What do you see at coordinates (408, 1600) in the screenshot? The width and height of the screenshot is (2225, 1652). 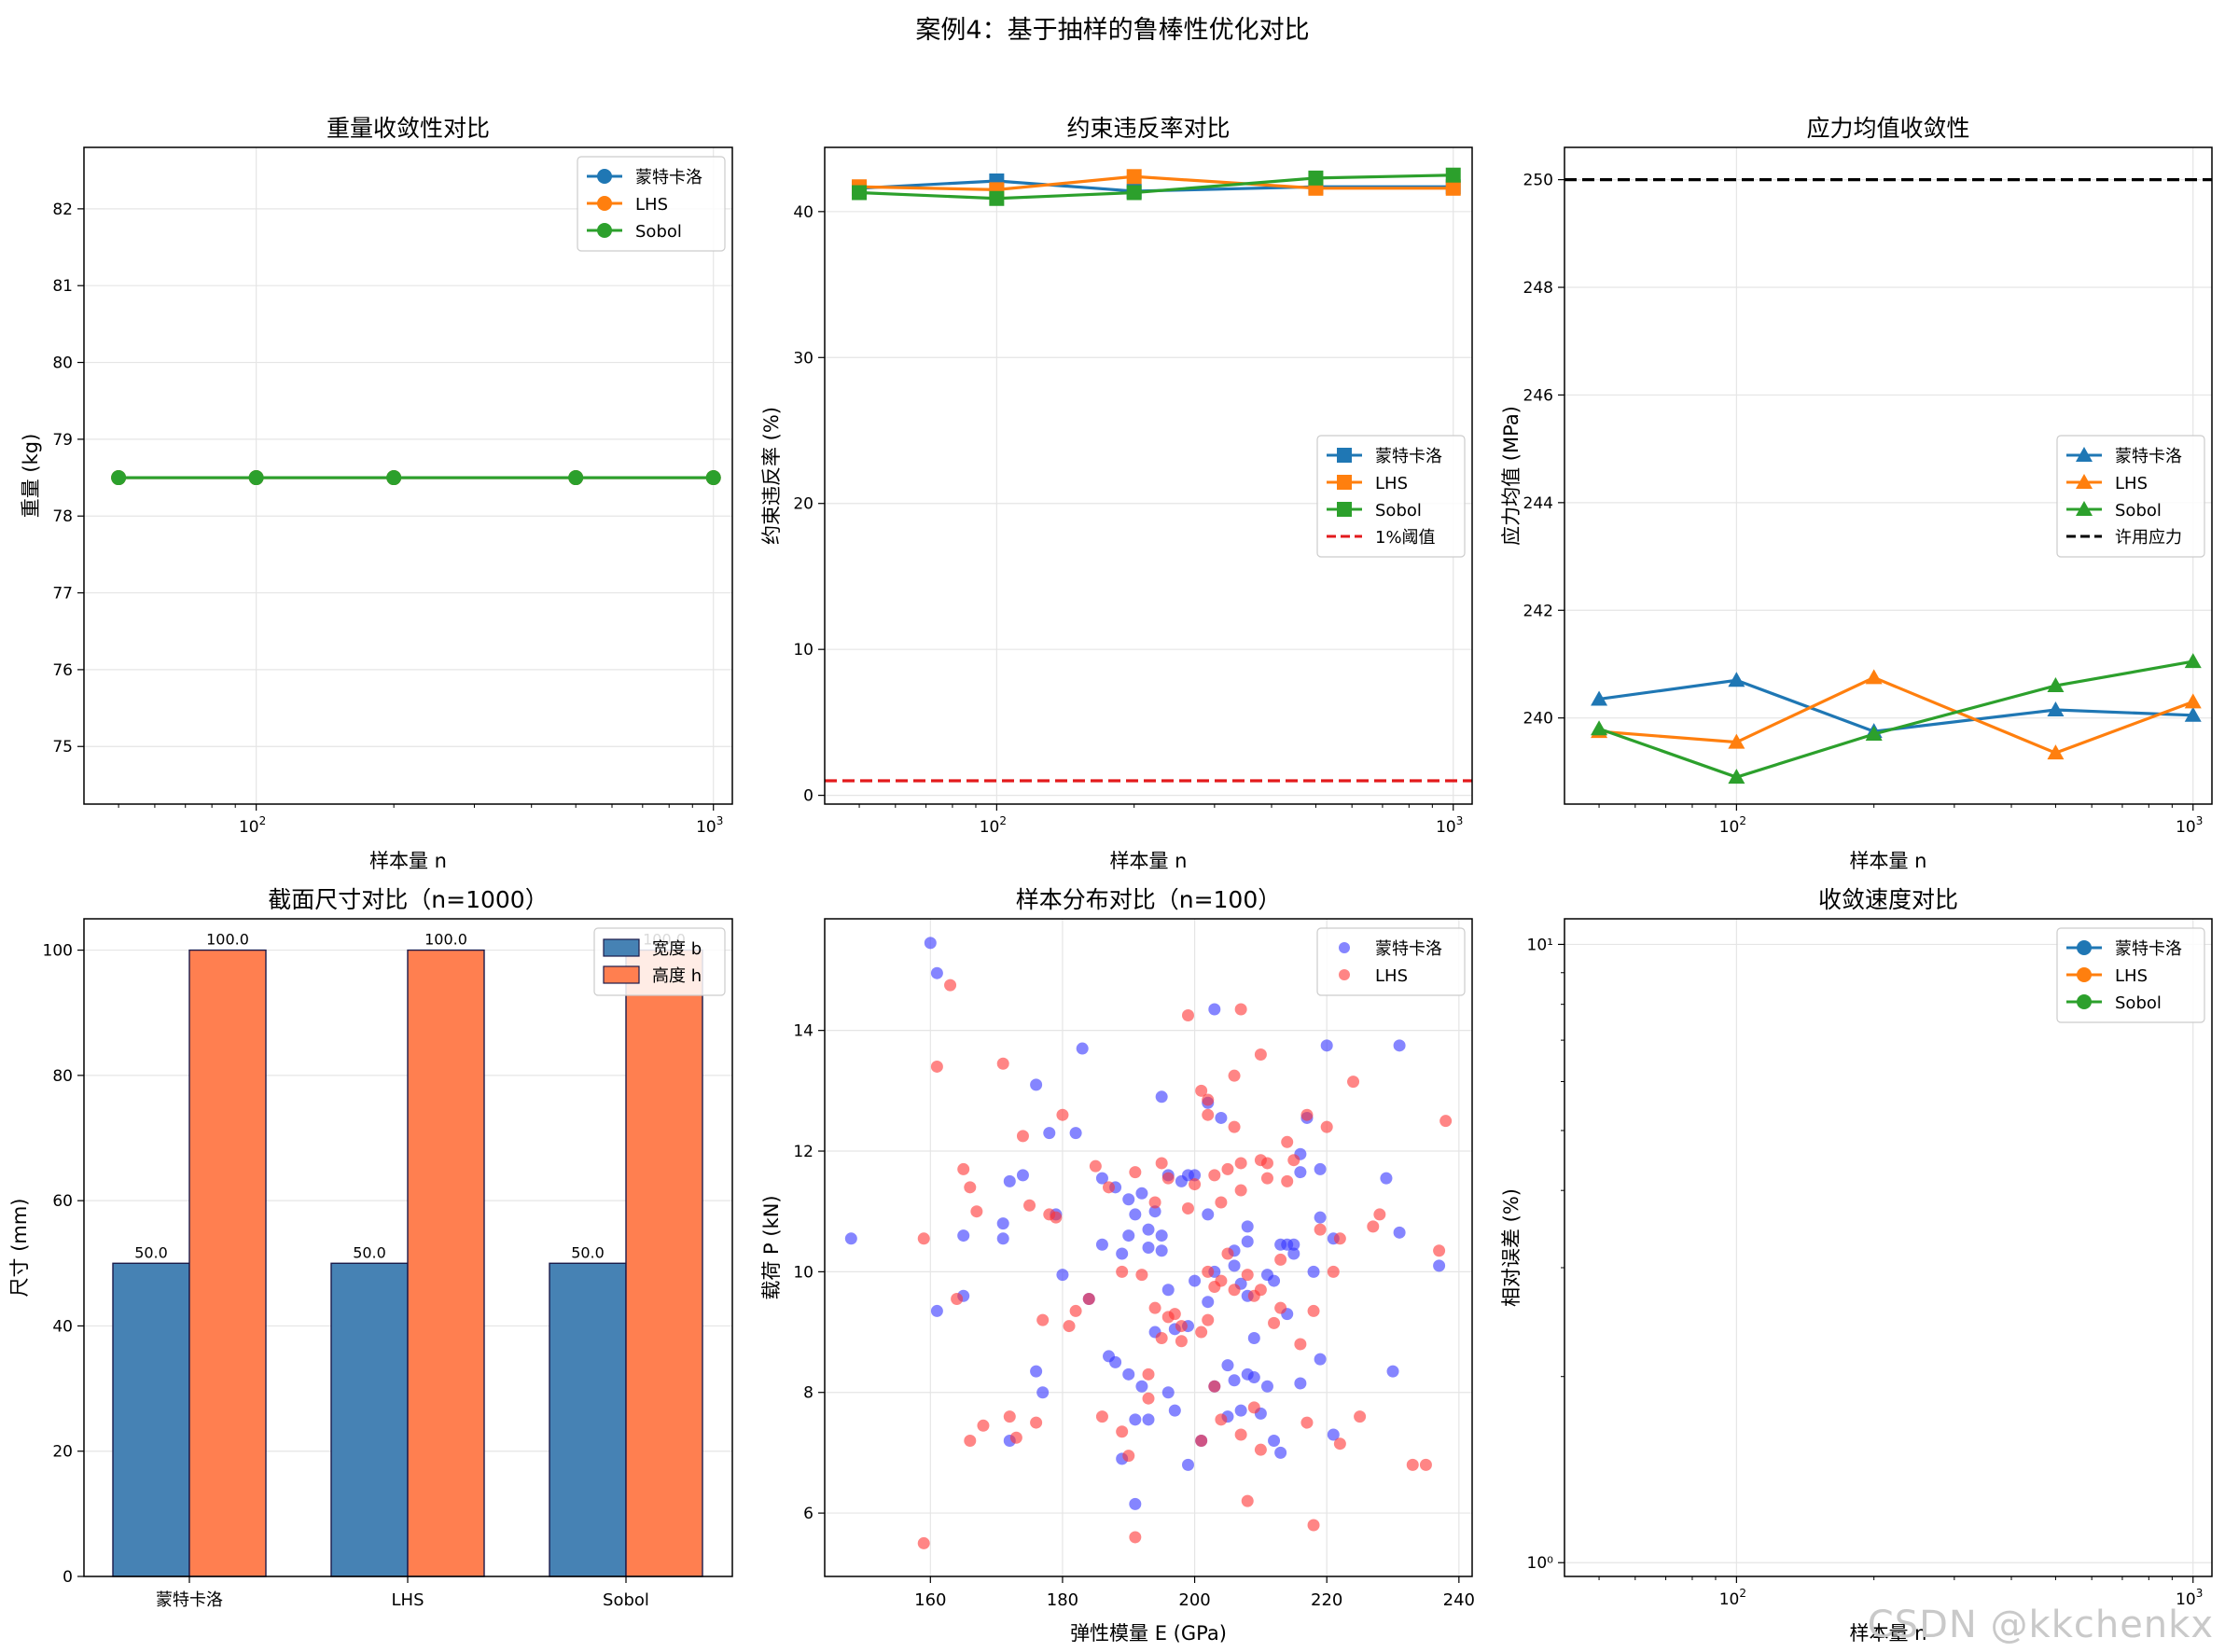 I see `x-tick-label: LHS` at bounding box center [408, 1600].